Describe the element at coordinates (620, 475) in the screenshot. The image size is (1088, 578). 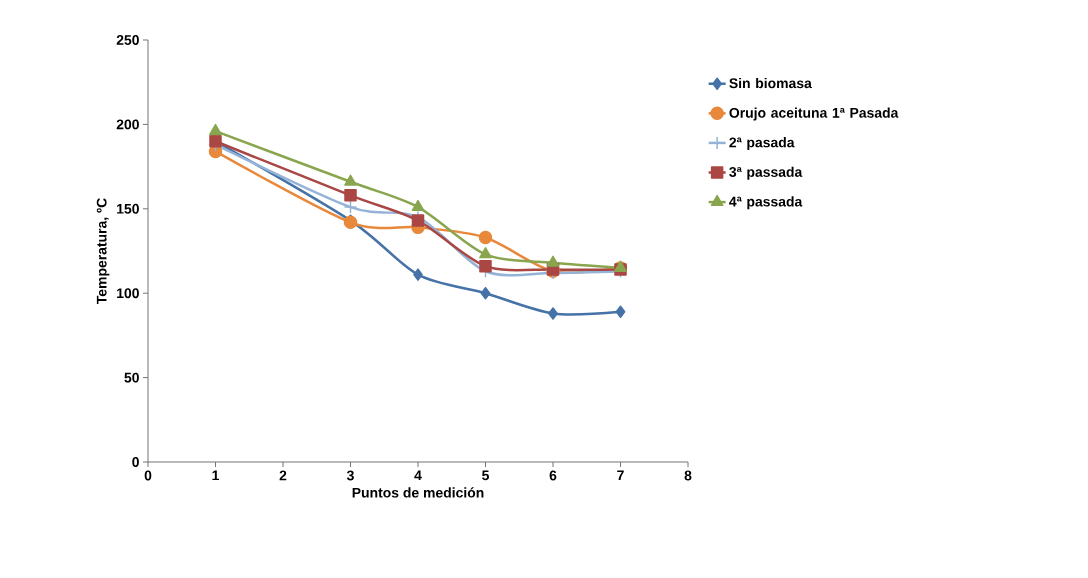
I see `x-tick-label: 7` at that location.